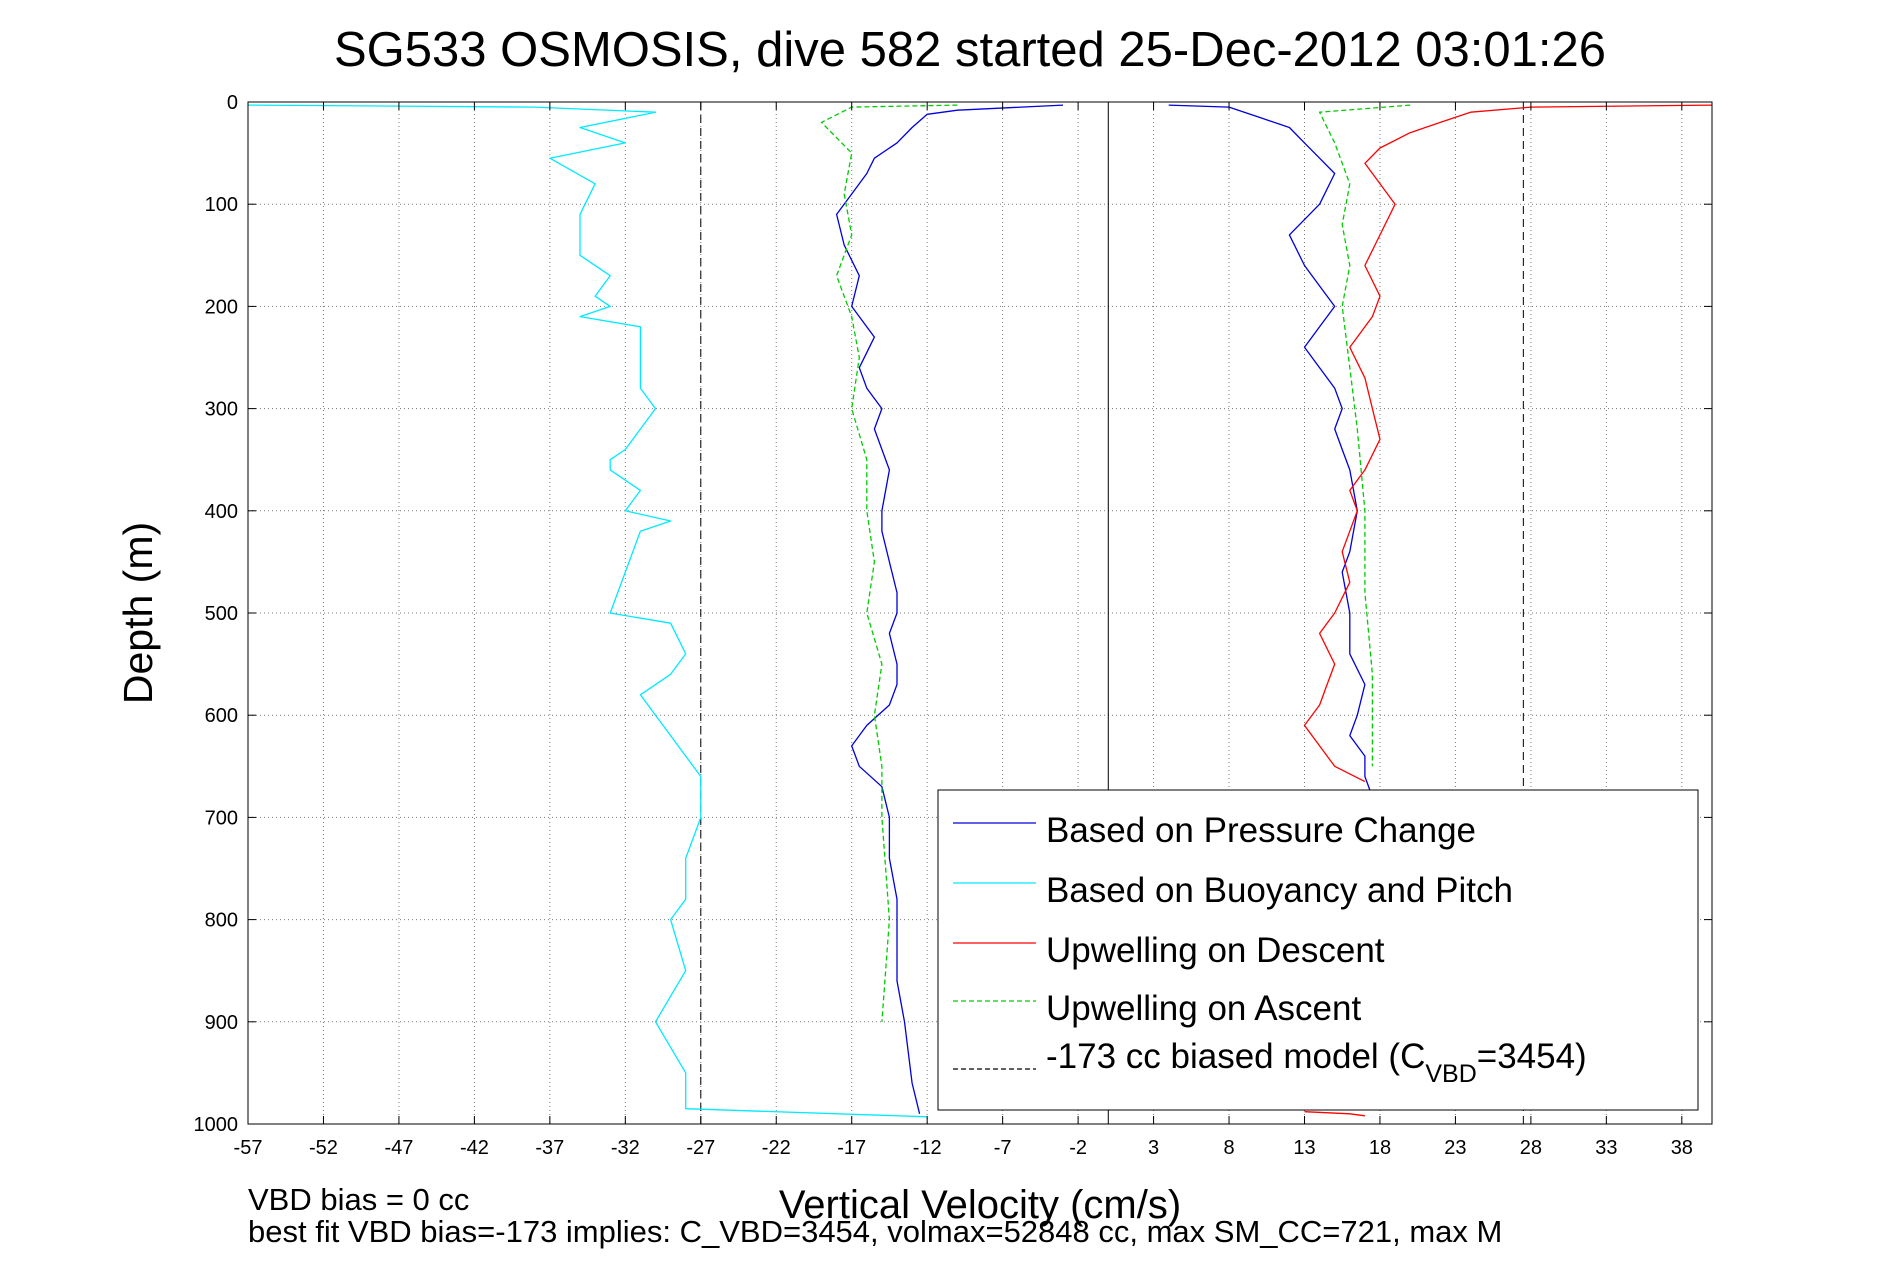  I want to click on x-tick-label: 23, so click(1455, 1148).